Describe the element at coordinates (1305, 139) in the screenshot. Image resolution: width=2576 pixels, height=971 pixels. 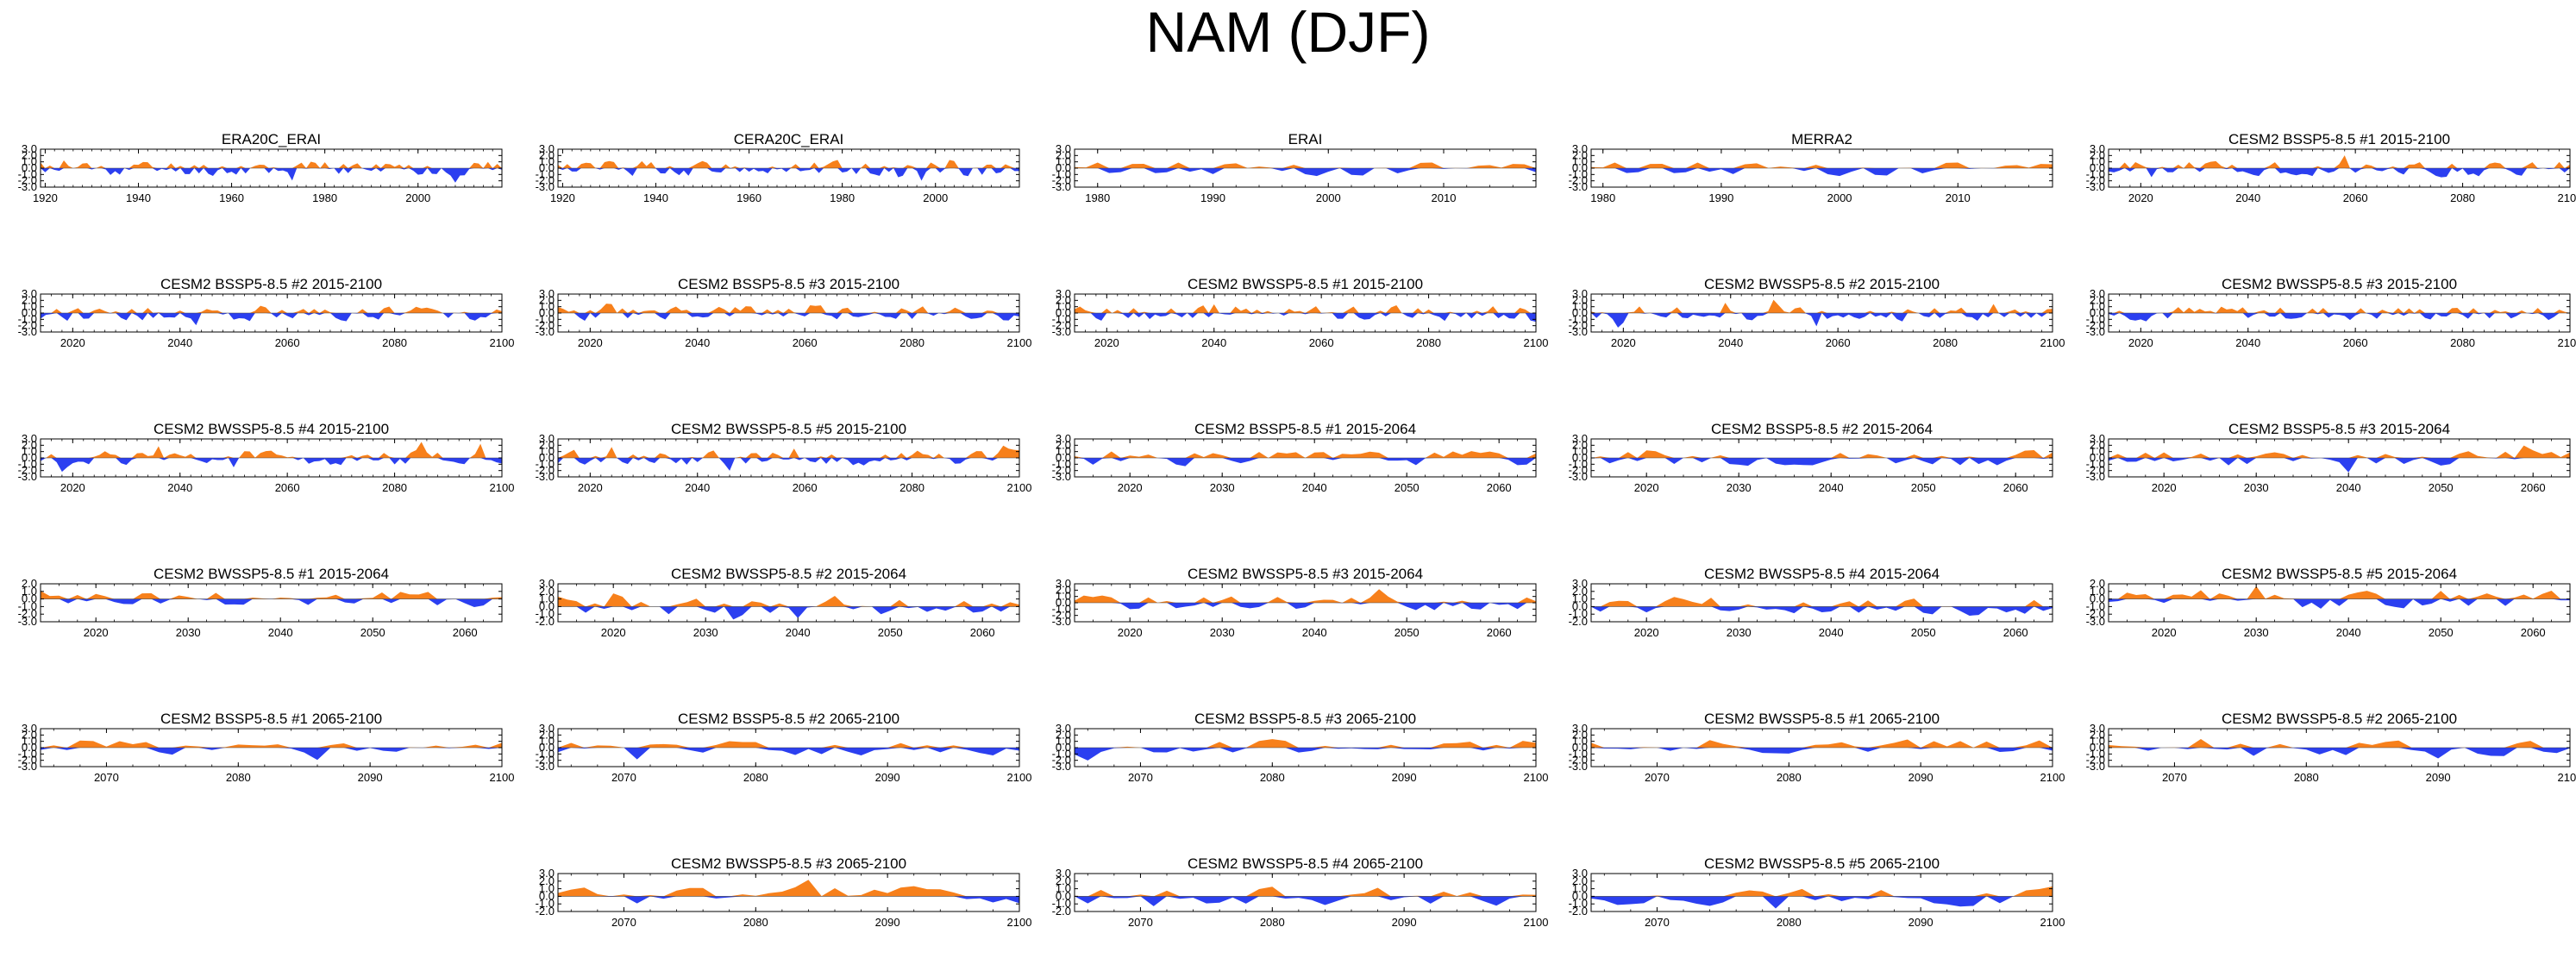
I see `panel-title: ERAI` at that location.